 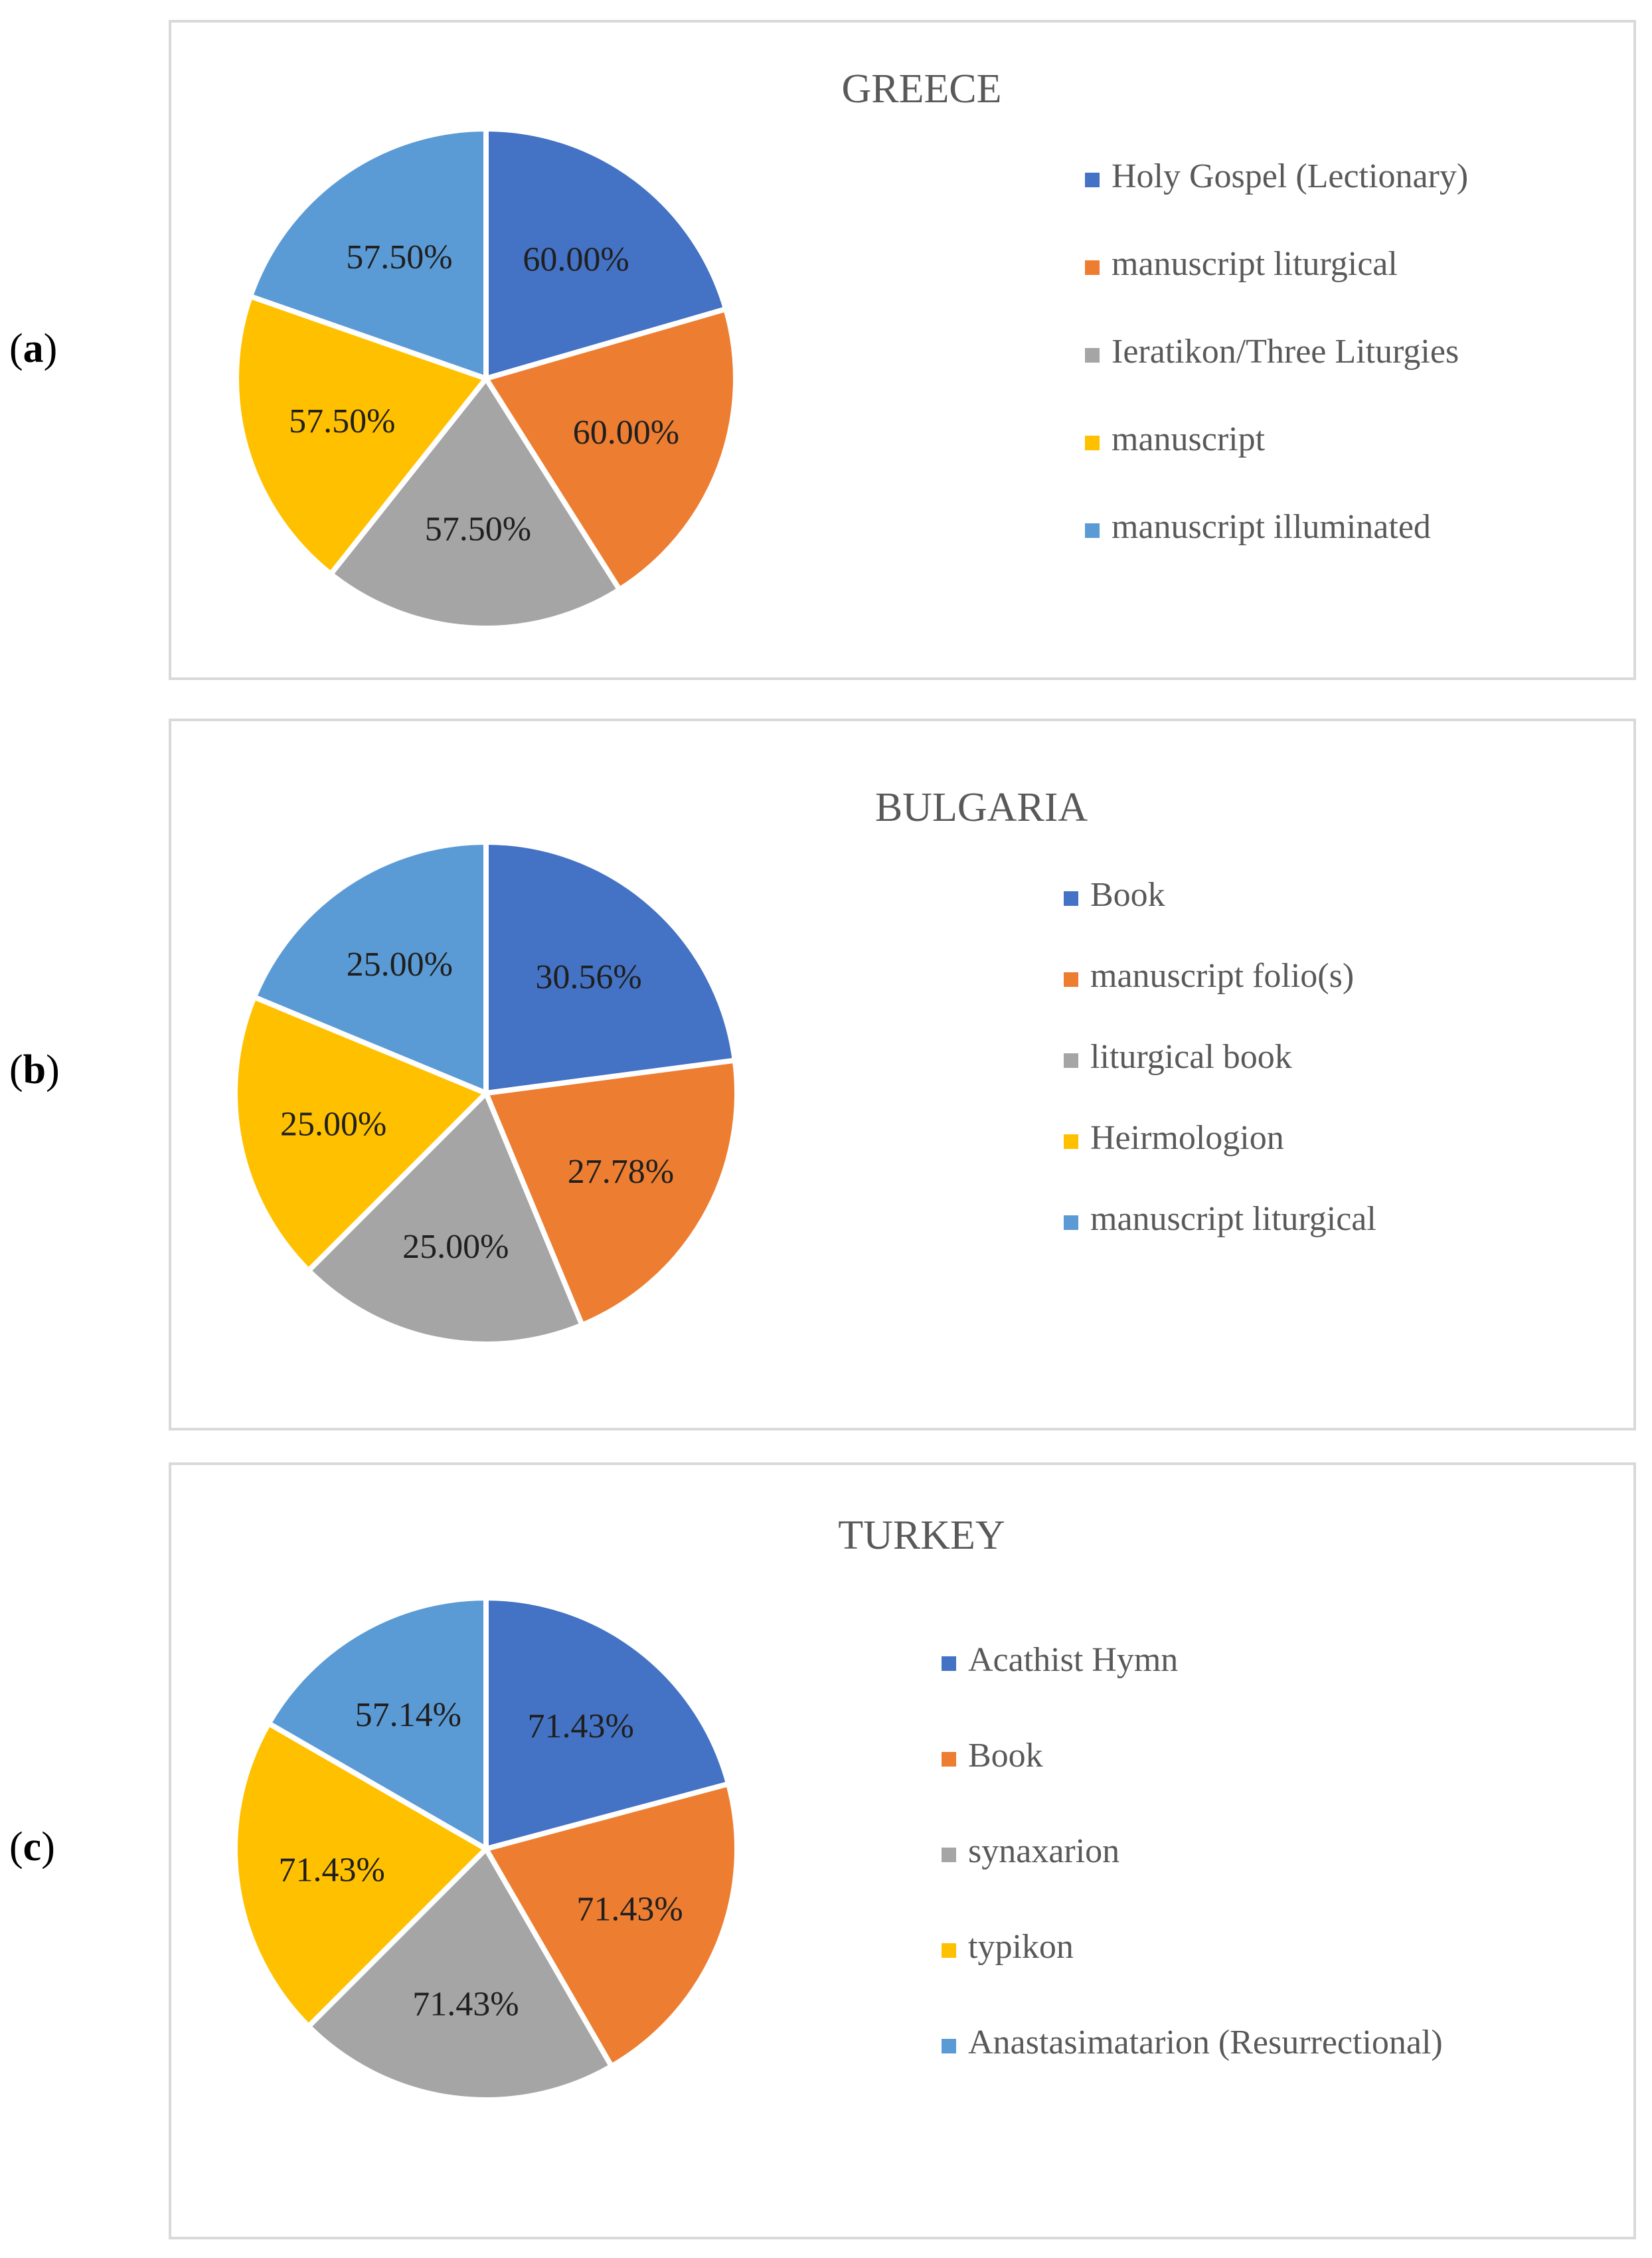 What do you see at coordinates (342, 421) in the screenshot?
I see `data-label-greece-manuscript: 57.50%` at bounding box center [342, 421].